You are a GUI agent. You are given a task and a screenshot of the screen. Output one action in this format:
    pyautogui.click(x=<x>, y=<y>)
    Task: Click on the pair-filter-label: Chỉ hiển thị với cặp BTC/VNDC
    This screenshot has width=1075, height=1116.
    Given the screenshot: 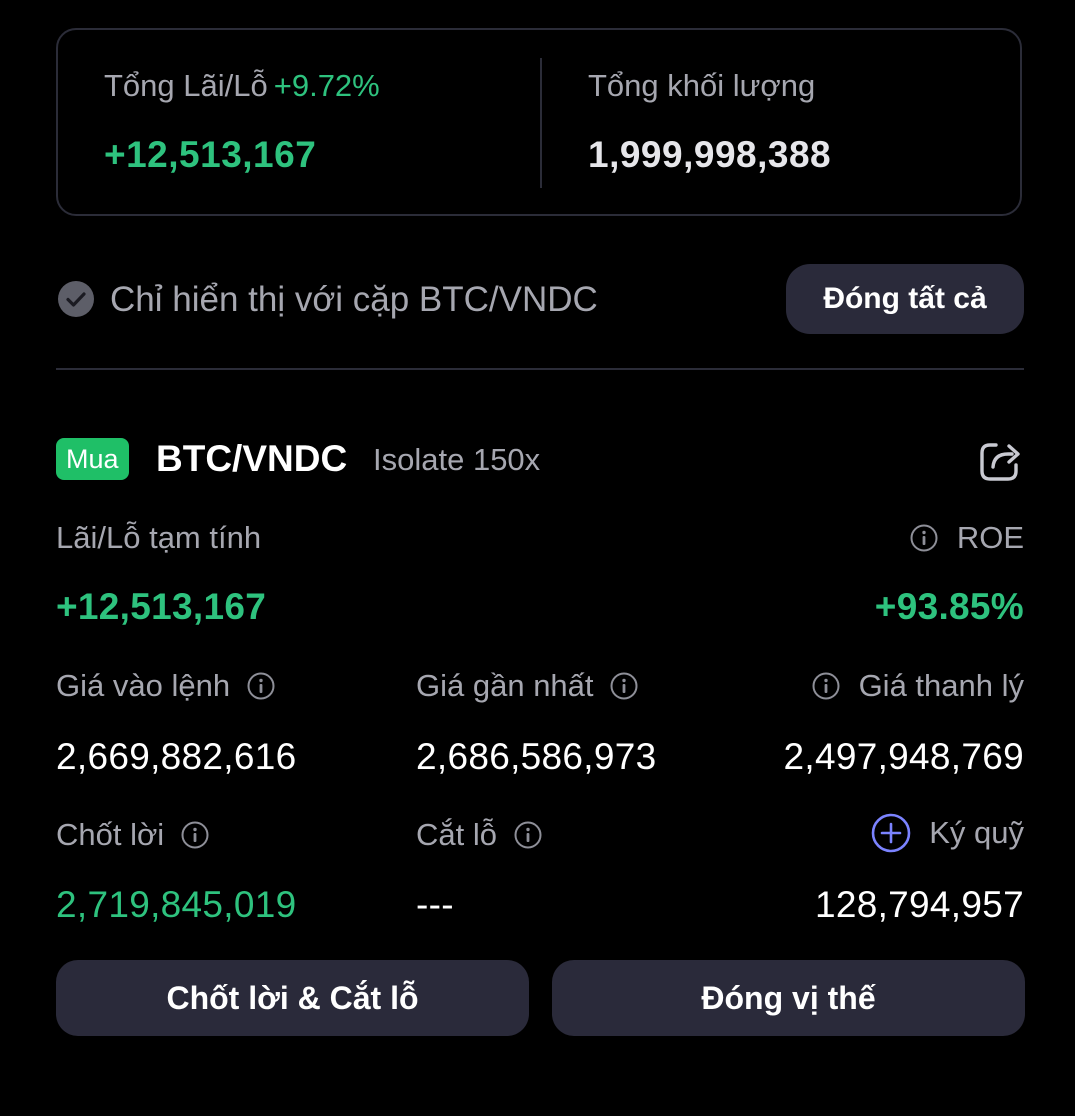 What is the action you would take?
    pyautogui.click(x=354, y=299)
    